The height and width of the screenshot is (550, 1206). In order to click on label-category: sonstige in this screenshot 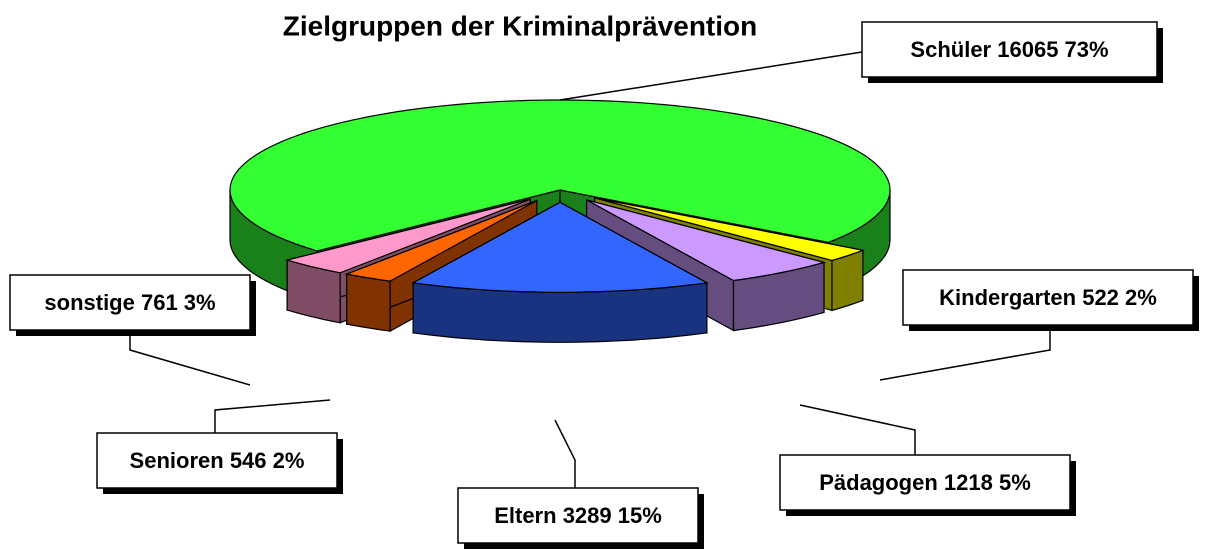, I will do `click(89, 302)`.